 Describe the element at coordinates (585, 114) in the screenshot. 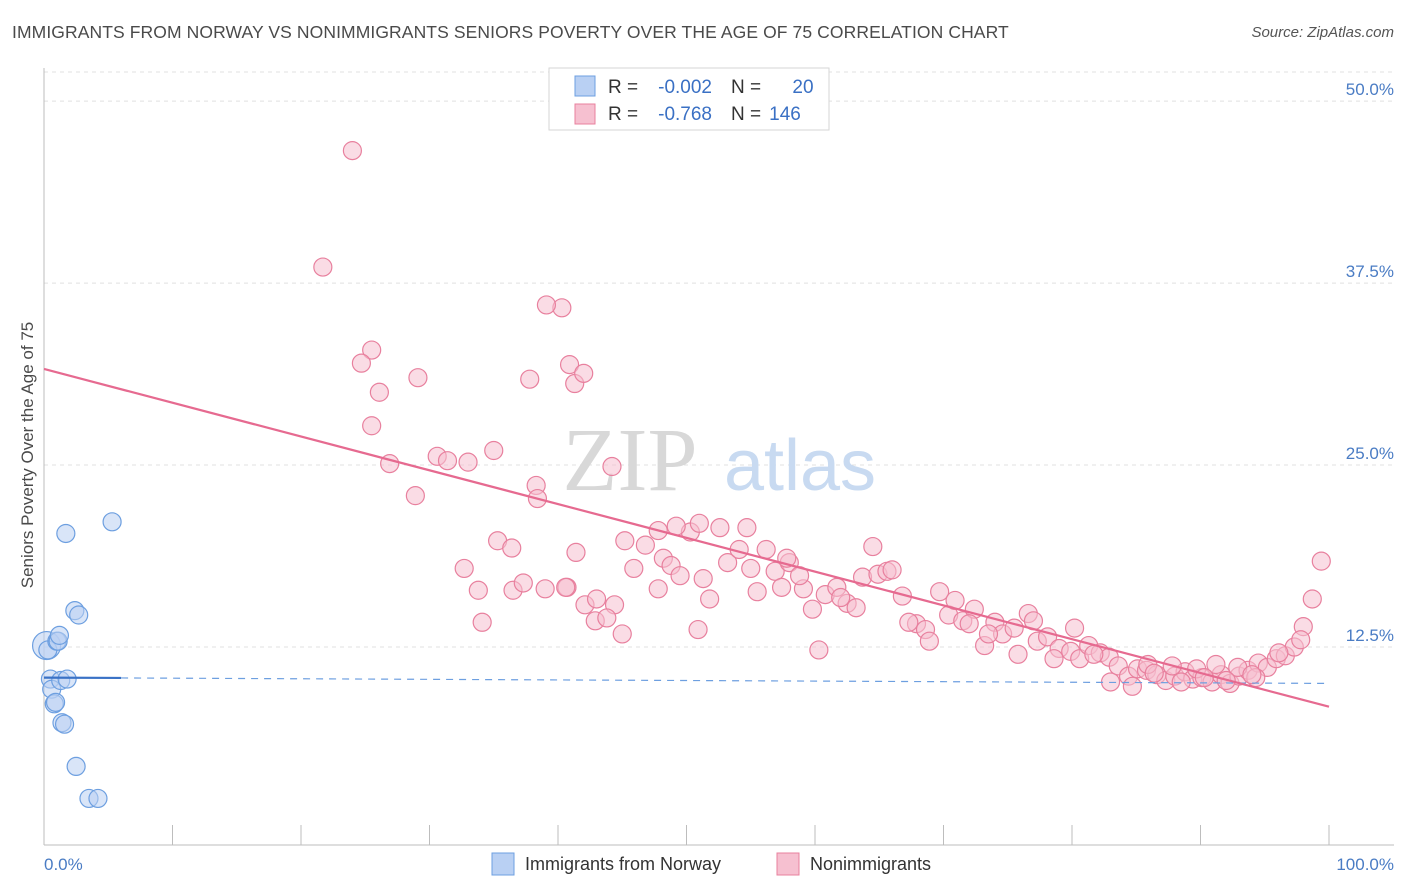

I see `legend-swatch-nonimmigrants` at that location.